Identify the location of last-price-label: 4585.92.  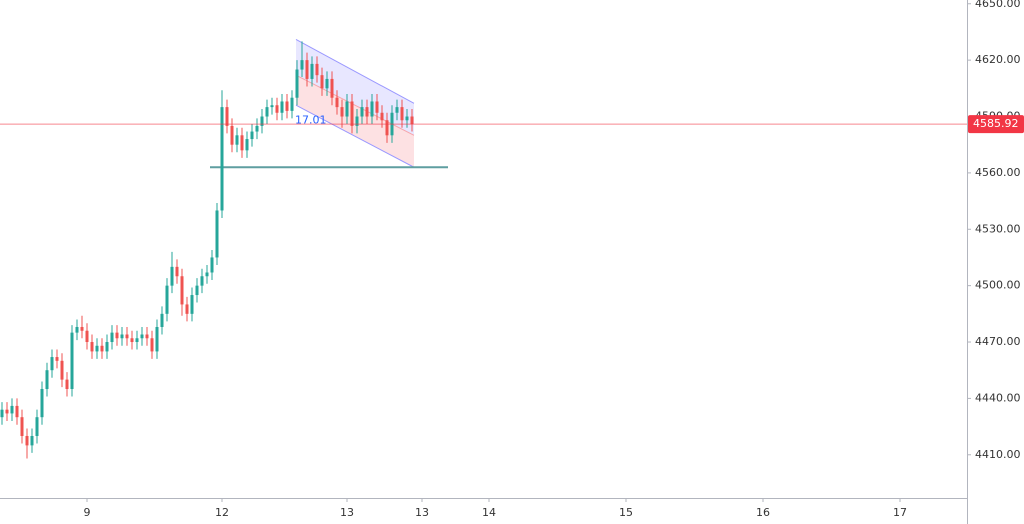
(996, 123).